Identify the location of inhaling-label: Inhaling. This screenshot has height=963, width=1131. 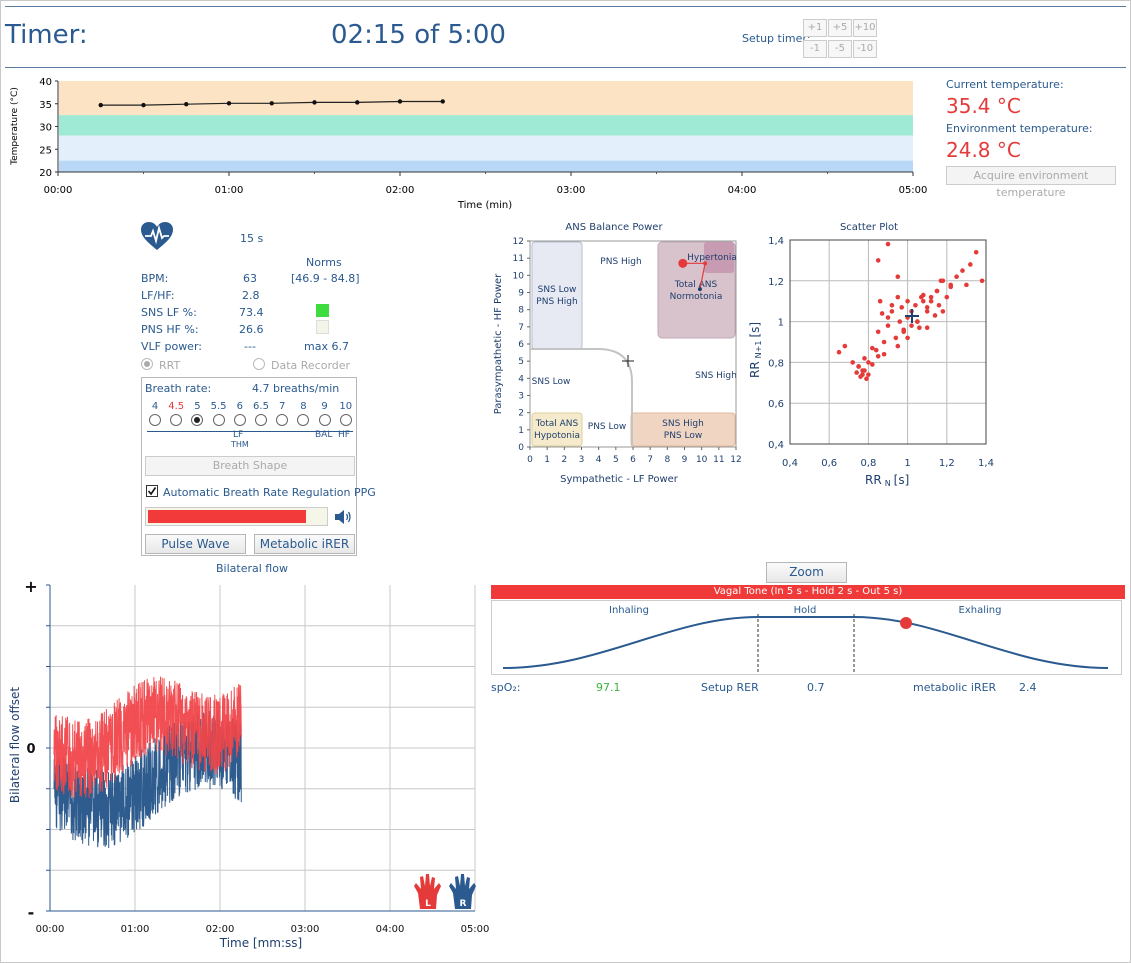
(629, 610).